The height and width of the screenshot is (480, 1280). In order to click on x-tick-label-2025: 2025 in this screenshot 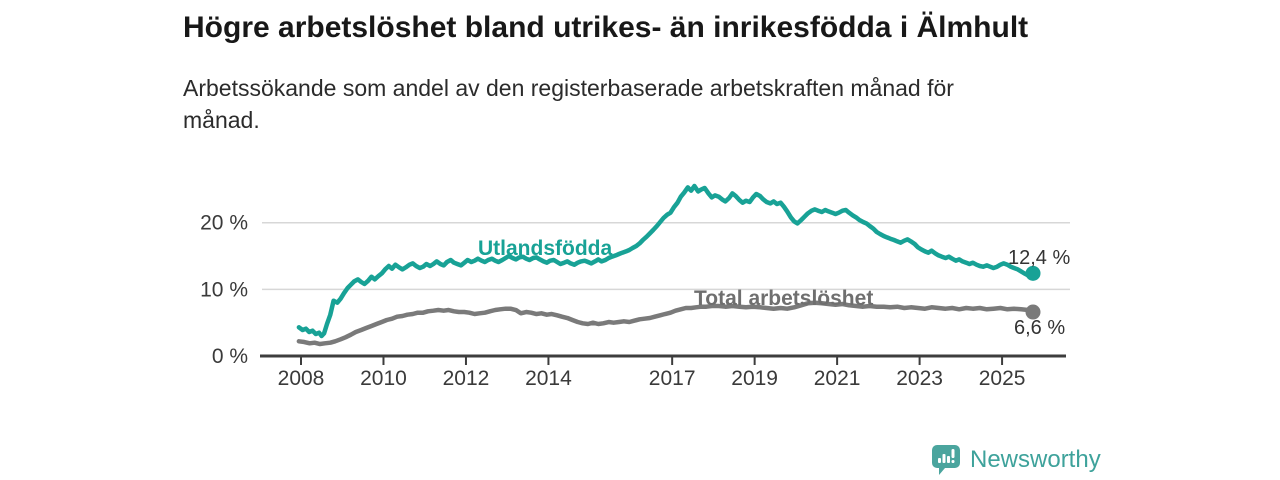, I will do `click(1002, 378)`.